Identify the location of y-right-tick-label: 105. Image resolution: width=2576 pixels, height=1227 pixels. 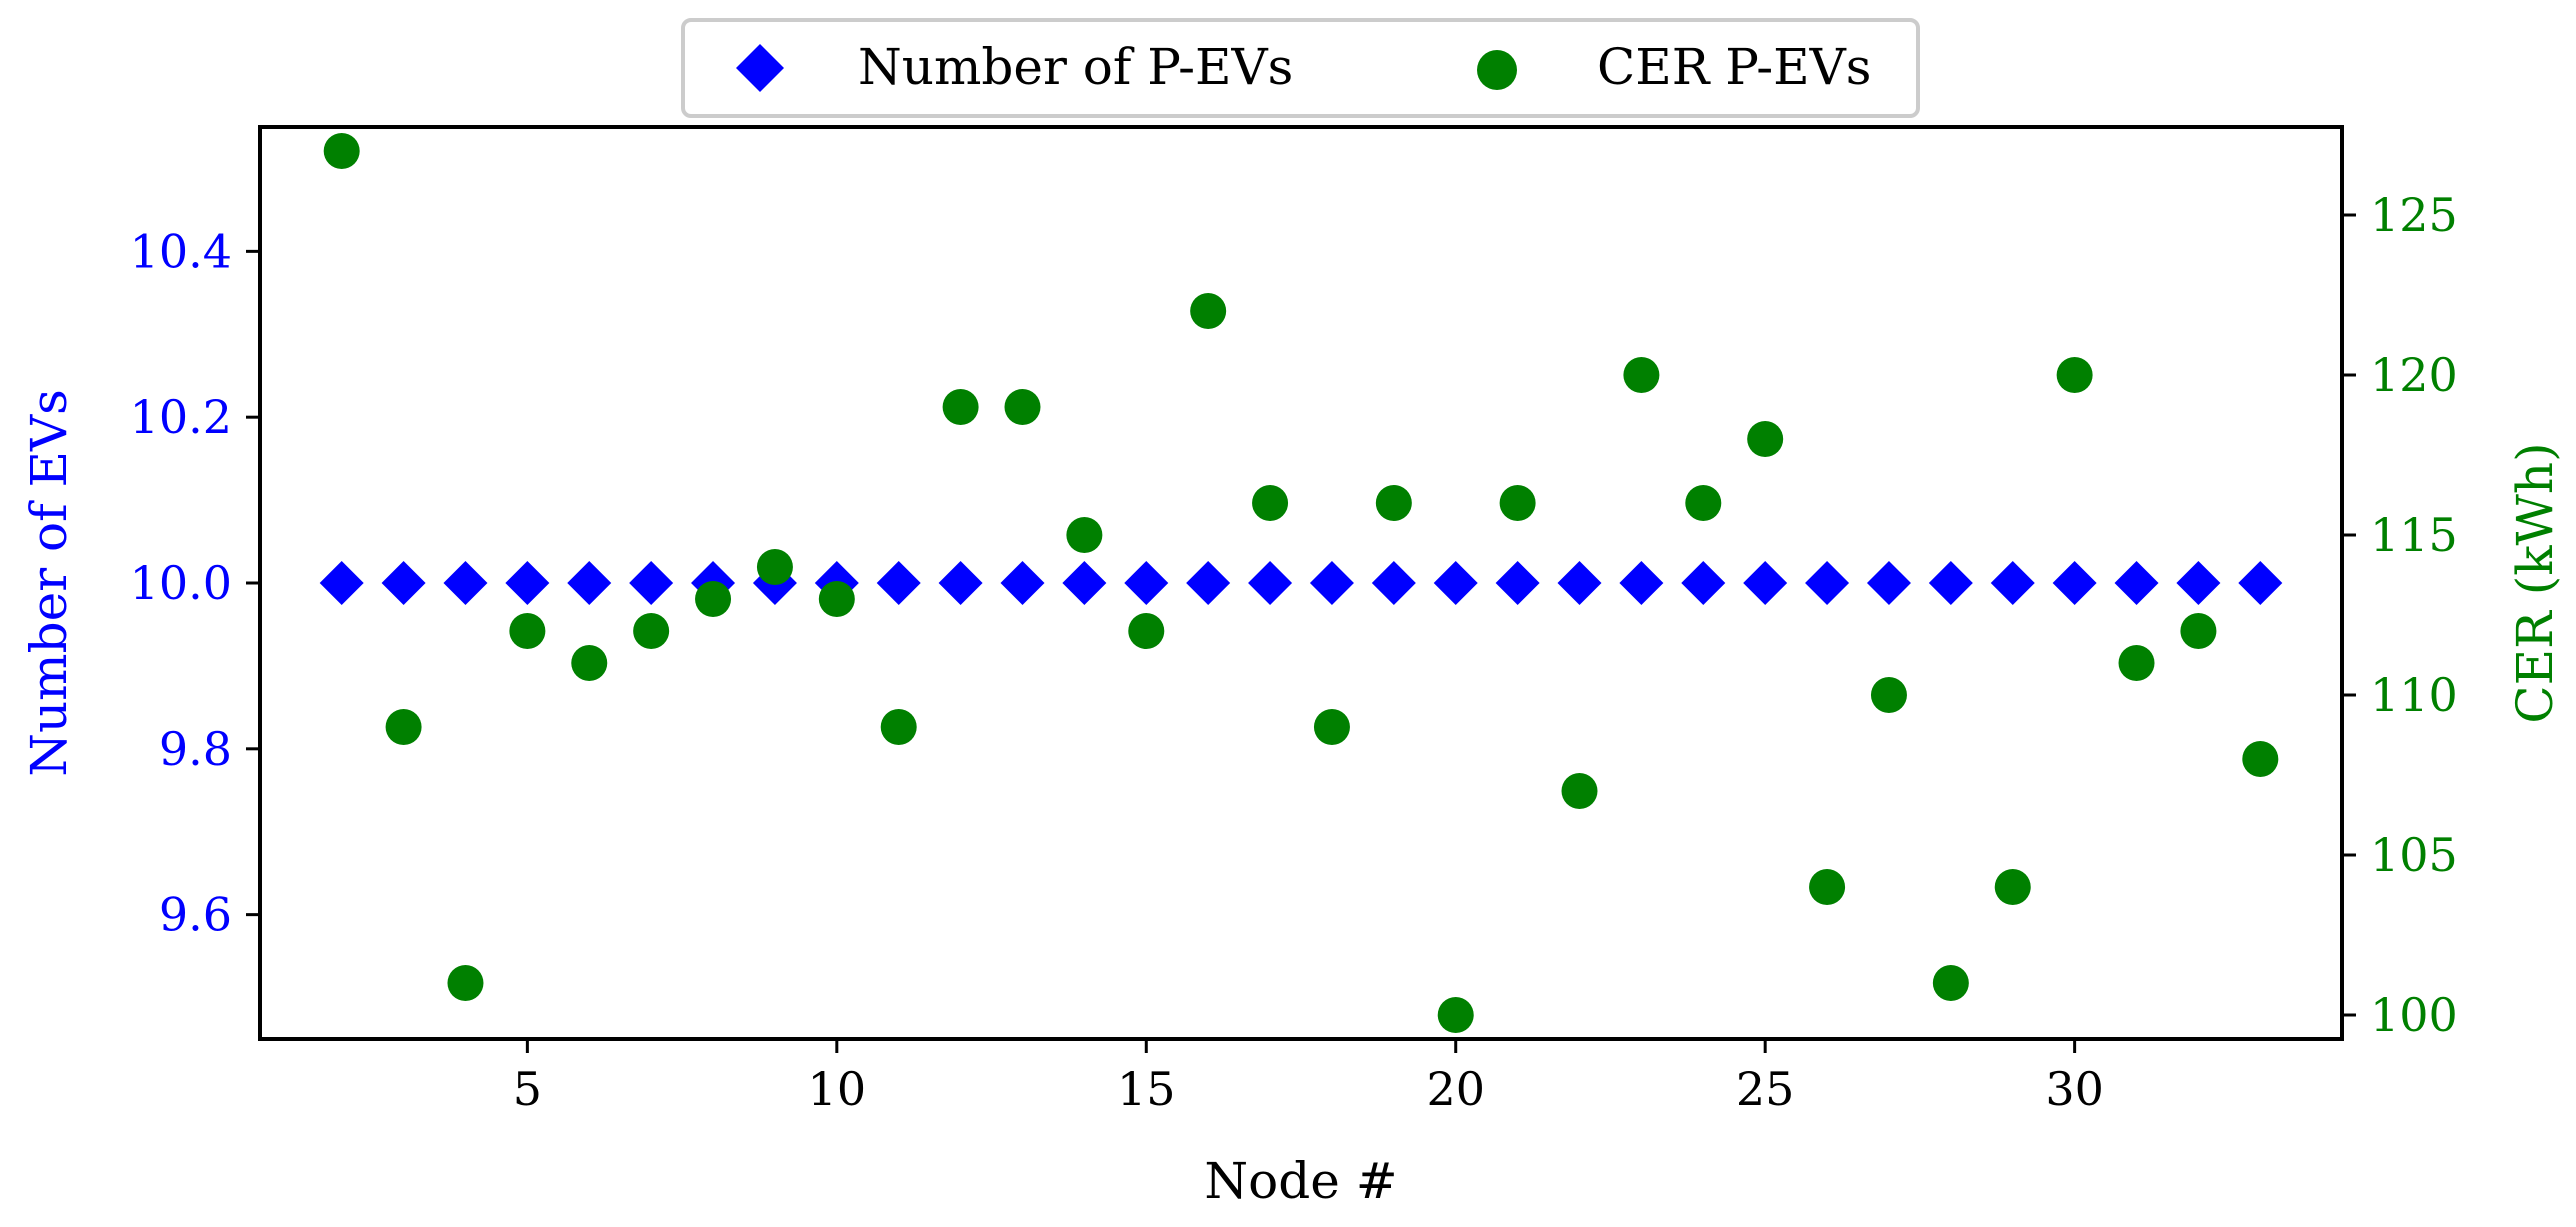
(2414, 855).